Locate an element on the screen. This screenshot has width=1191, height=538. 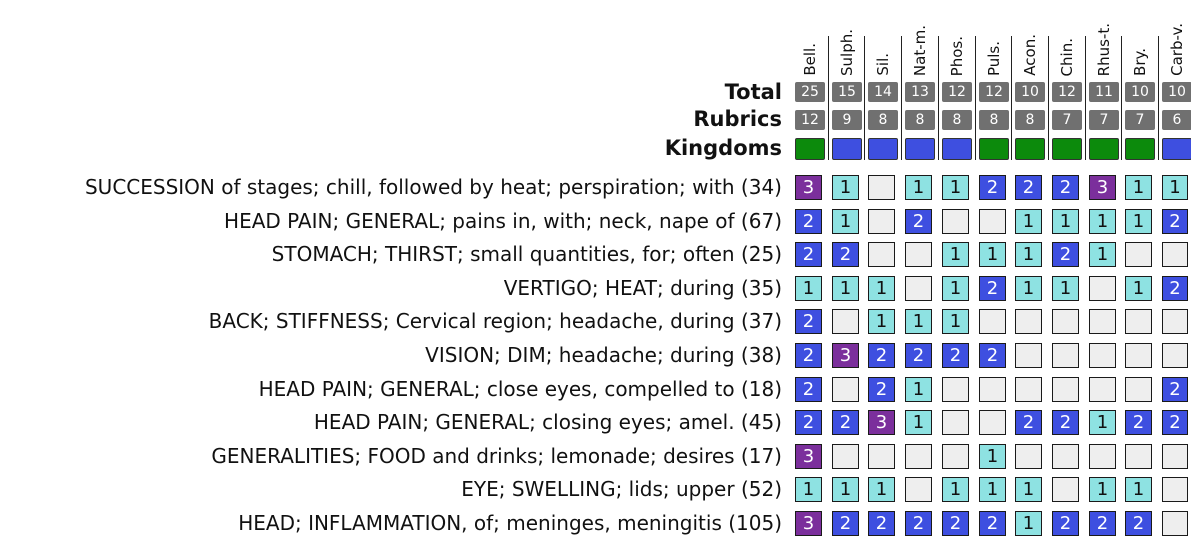
remedy-header: Rhus-t. is located at coordinates (1104, 39).